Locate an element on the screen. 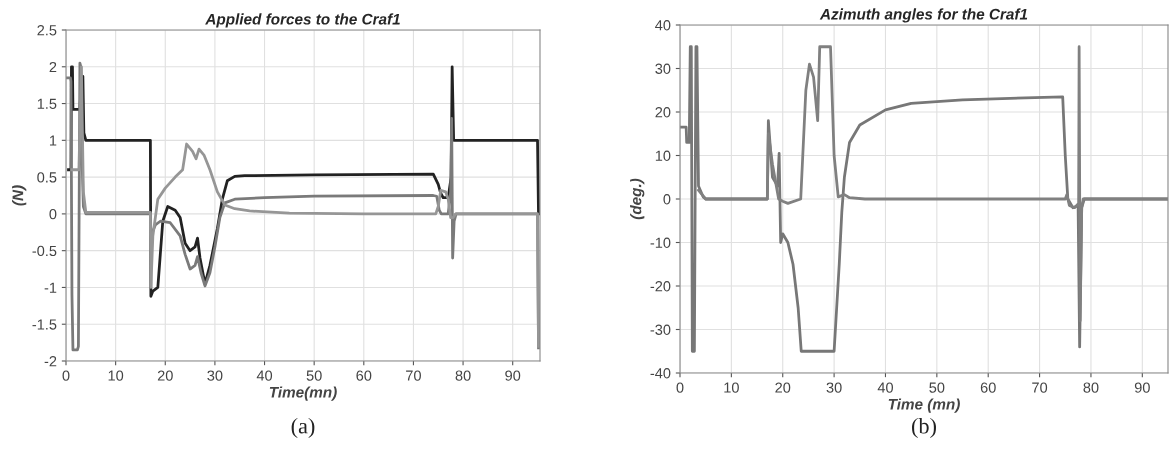 This screenshot has height=463, width=1173. x-axis-title: Time(mn) is located at coordinates (303, 393).